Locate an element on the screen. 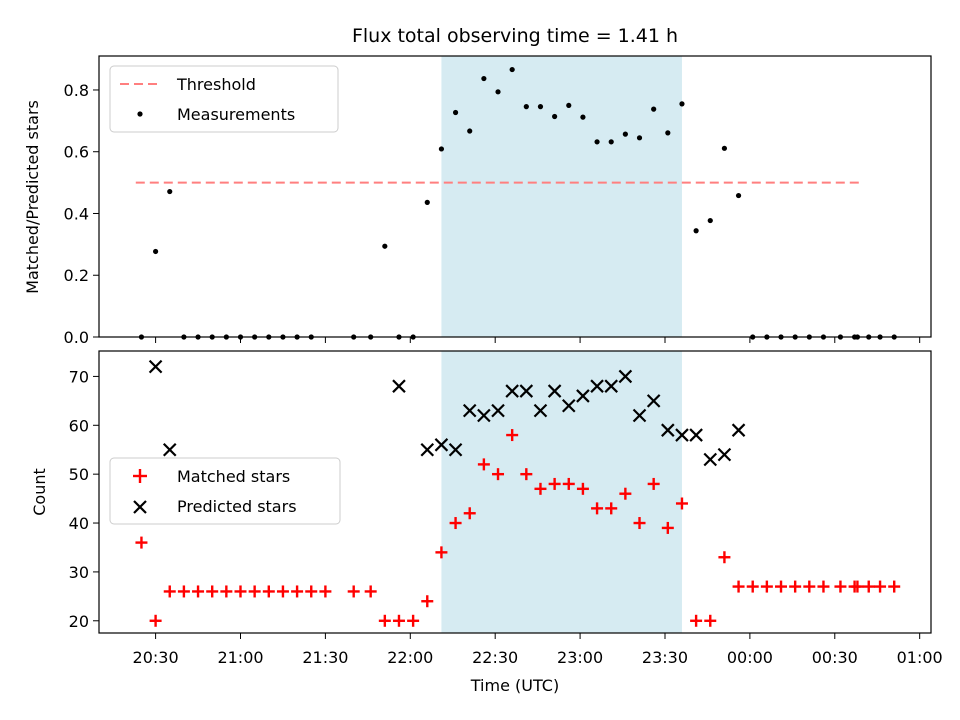 This screenshot has height=720, width=960. x-tick-label: 23:00 is located at coordinates (580, 657).